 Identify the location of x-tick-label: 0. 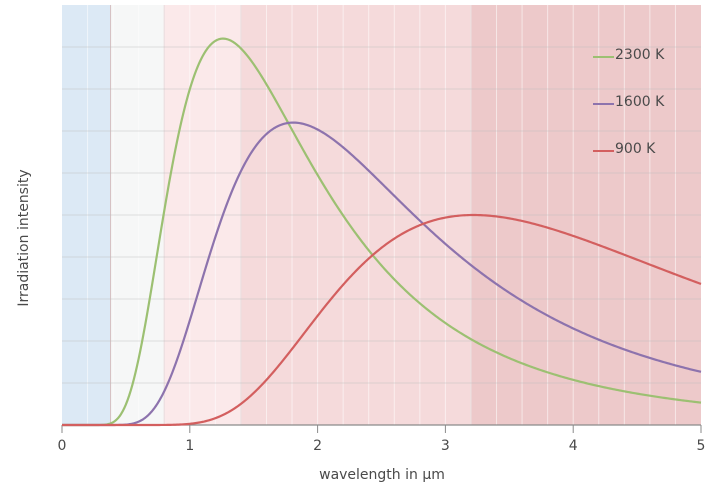
(62, 446).